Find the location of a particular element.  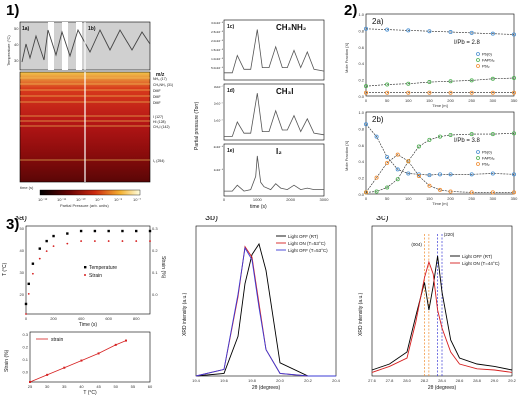

mole-legend-marker is located at coordinates (478, 152).